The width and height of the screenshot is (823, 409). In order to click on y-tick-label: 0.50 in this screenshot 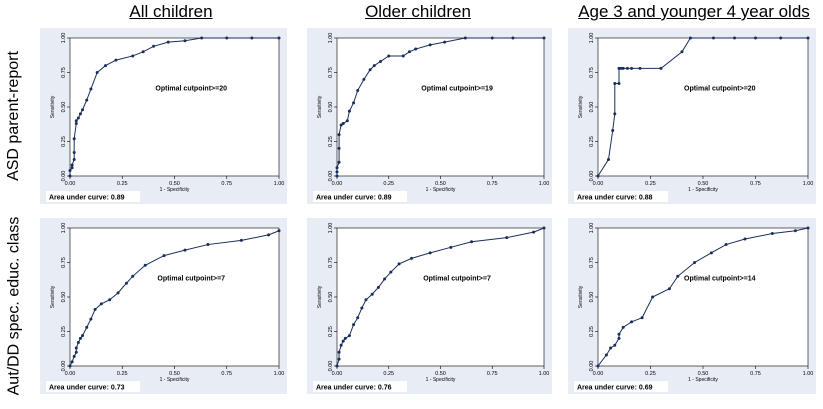, I will do `click(331, 297)`.